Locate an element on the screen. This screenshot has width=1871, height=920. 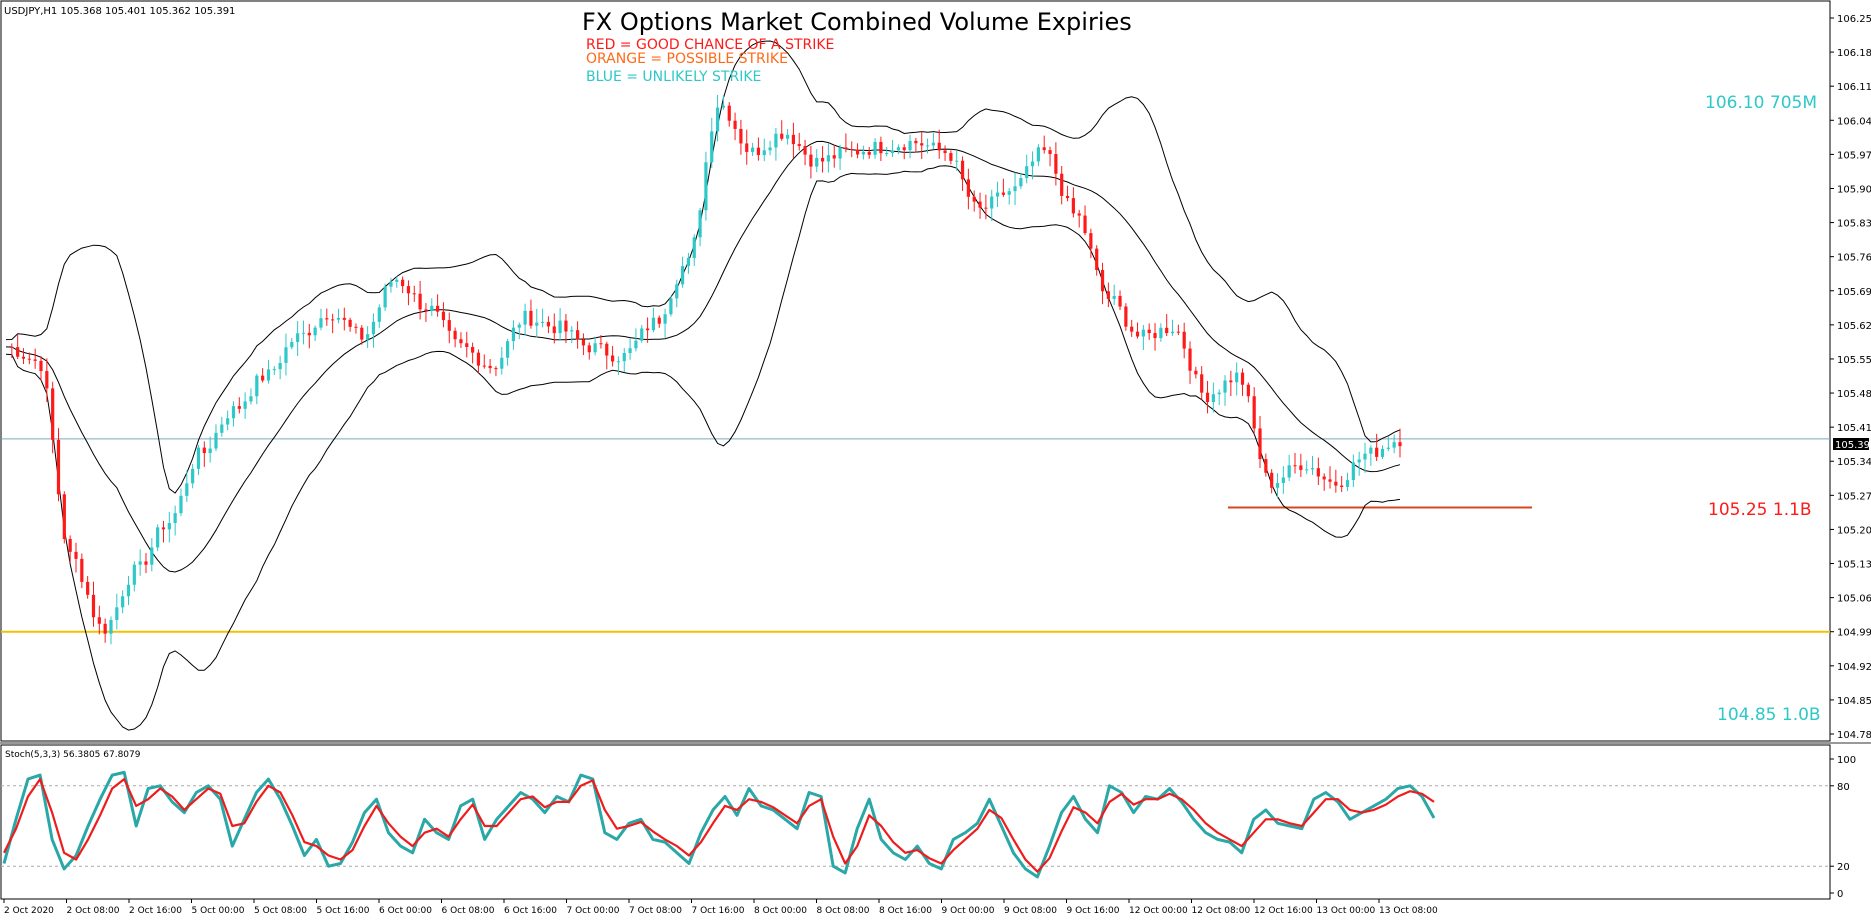
time-tick-label: 5 Oct 08:00 is located at coordinates (280, 911).